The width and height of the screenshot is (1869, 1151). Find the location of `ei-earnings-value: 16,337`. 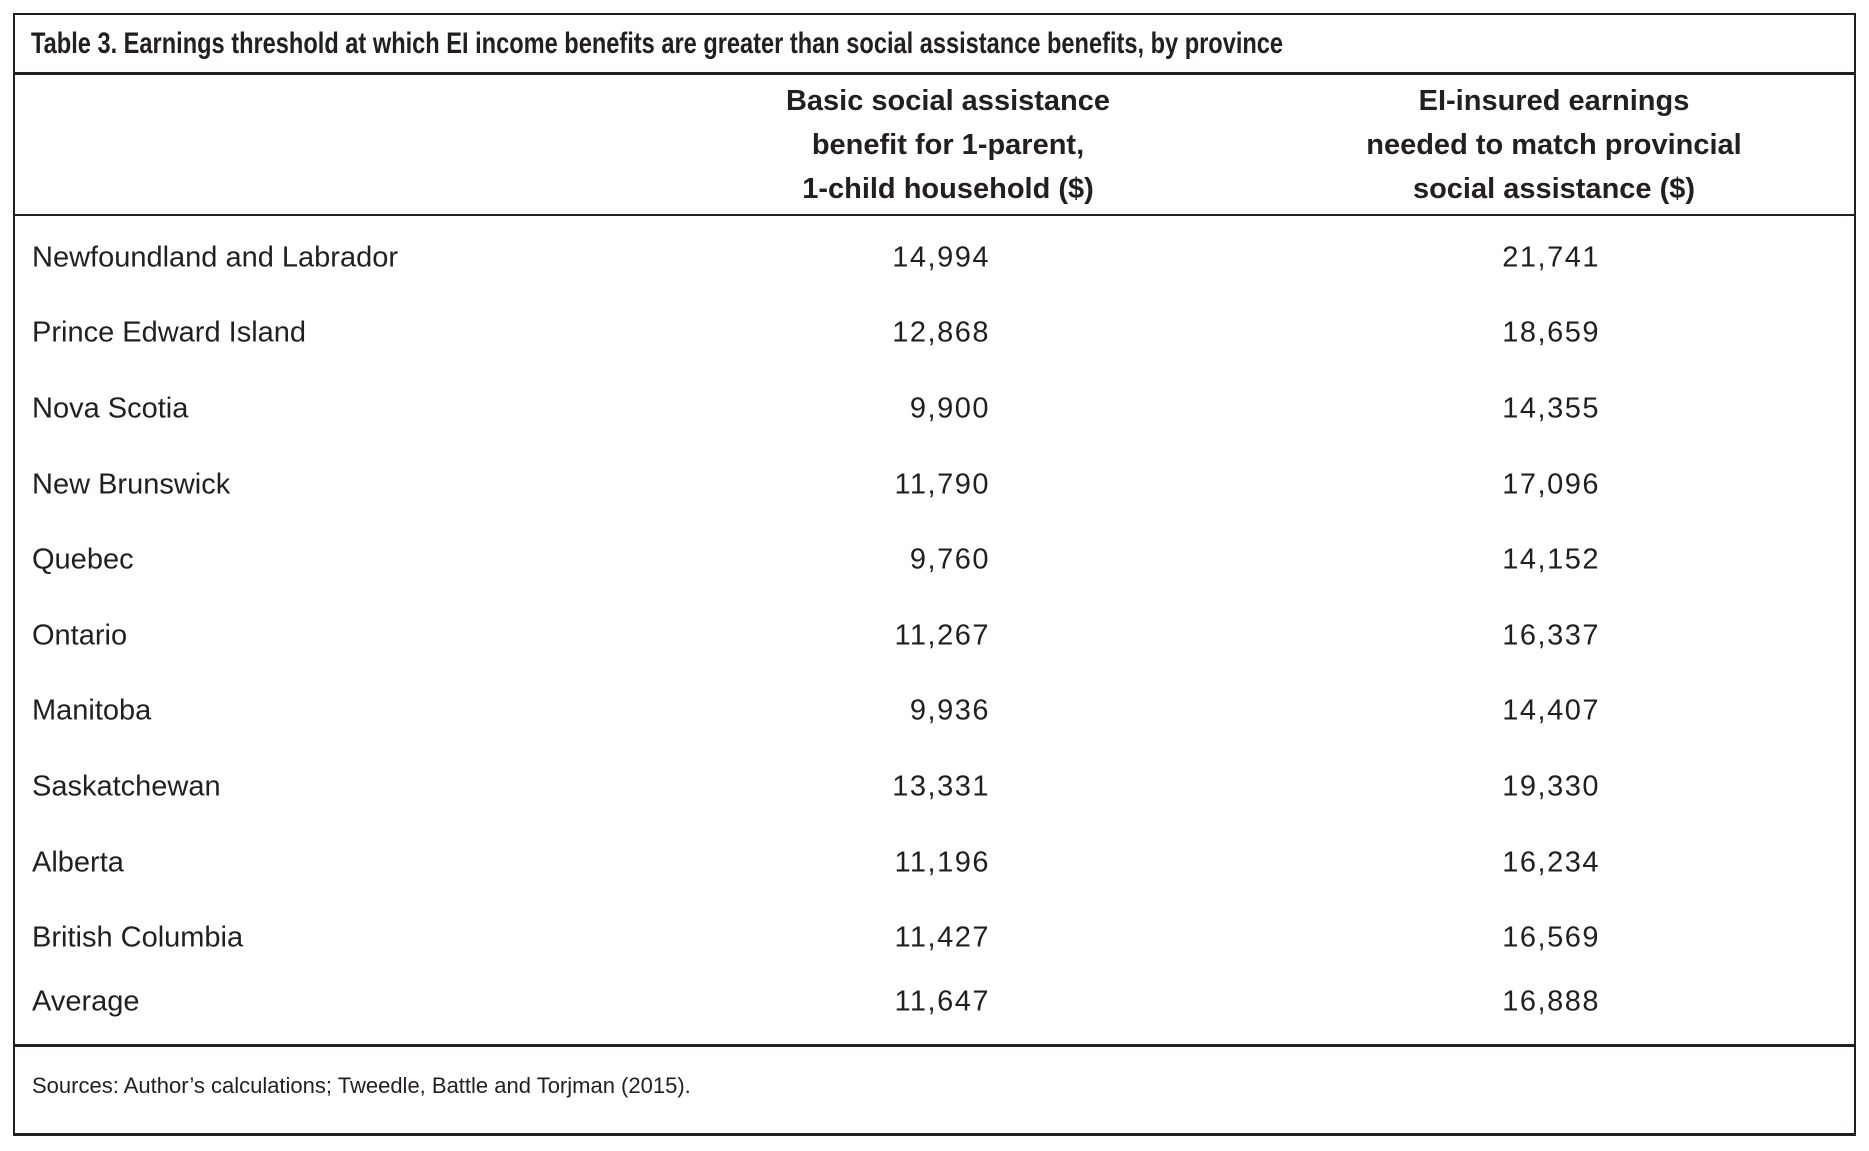

ei-earnings-value: 16,337 is located at coordinates (1551, 635).